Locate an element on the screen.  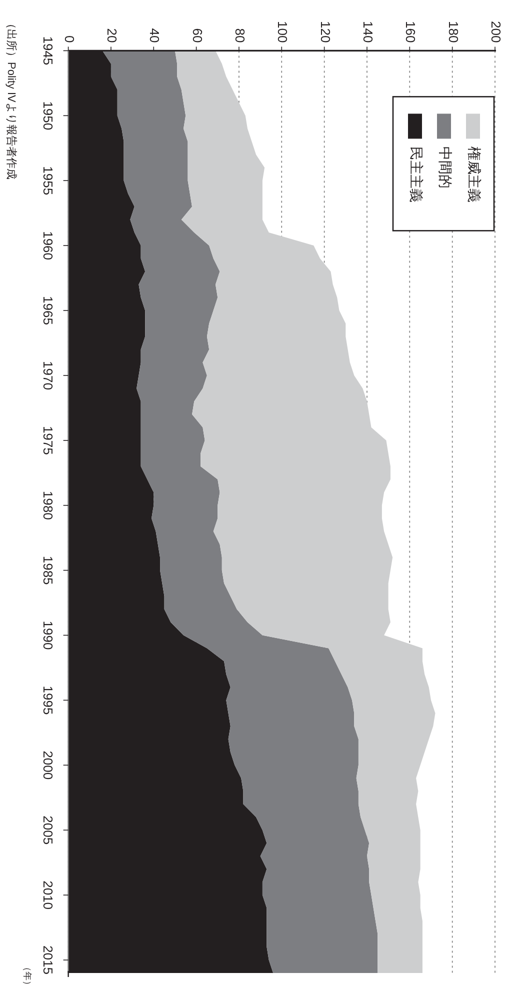
x-tick-label: 60 is located at coordinates (197, 35).